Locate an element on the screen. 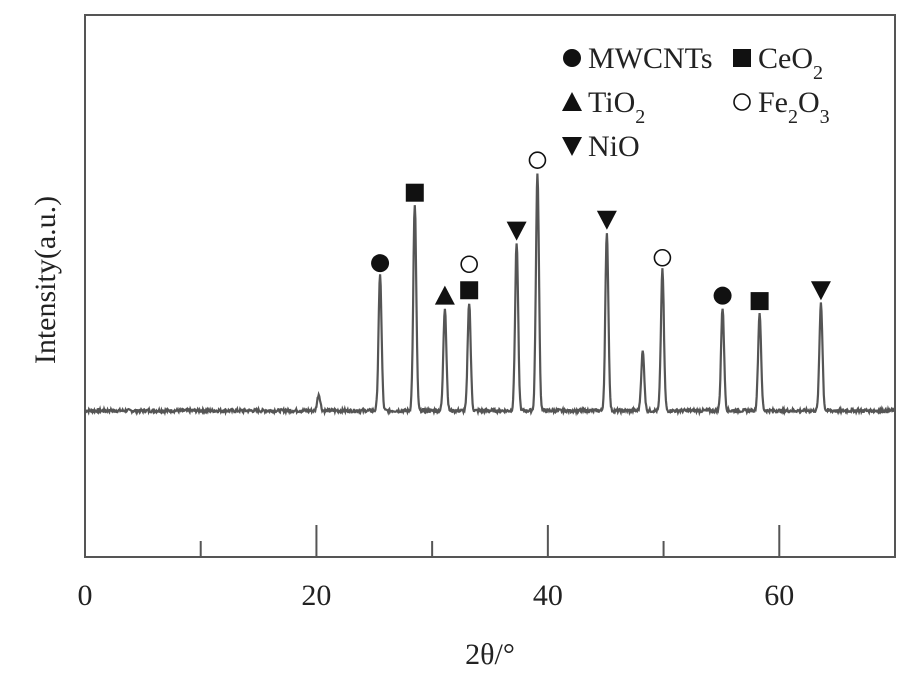  legend-label-mwcnts: MWCNTs is located at coordinates (650, 58).